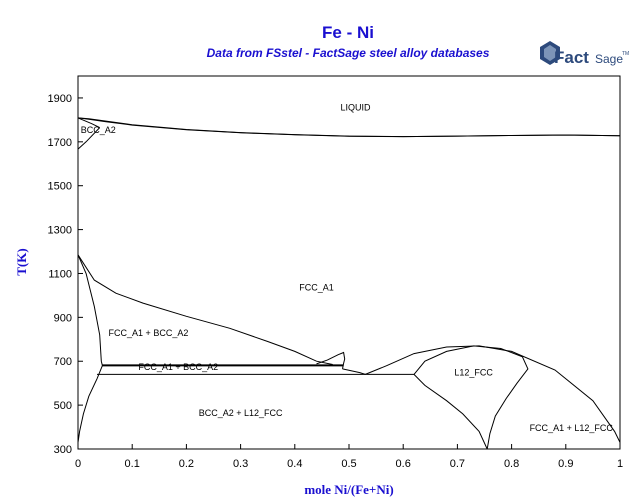  What do you see at coordinates (348, 32) in the screenshot?
I see `chart-title: Fe - Ni` at bounding box center [348, 32].